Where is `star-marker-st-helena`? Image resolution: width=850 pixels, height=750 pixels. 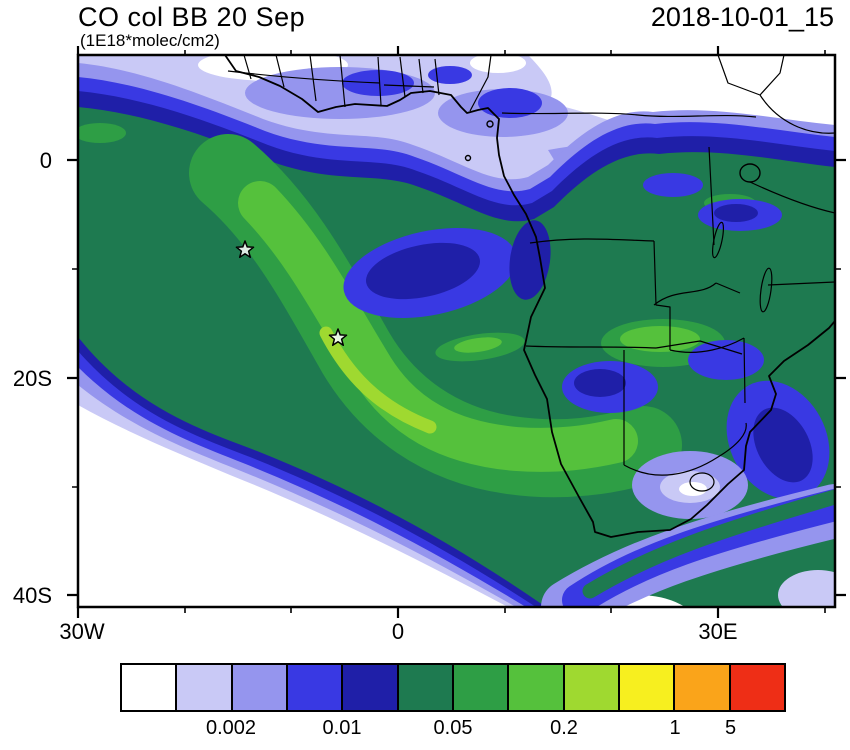
star-marker-st-helena is located at coordinates (338, 337).